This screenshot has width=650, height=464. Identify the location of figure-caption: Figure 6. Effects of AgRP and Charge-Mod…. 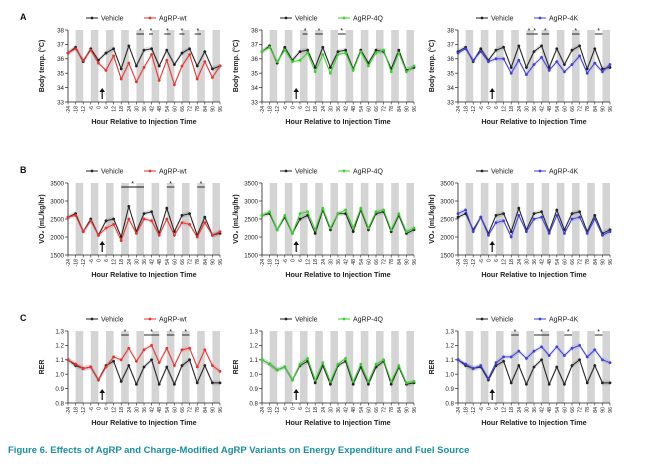
(239, 450).